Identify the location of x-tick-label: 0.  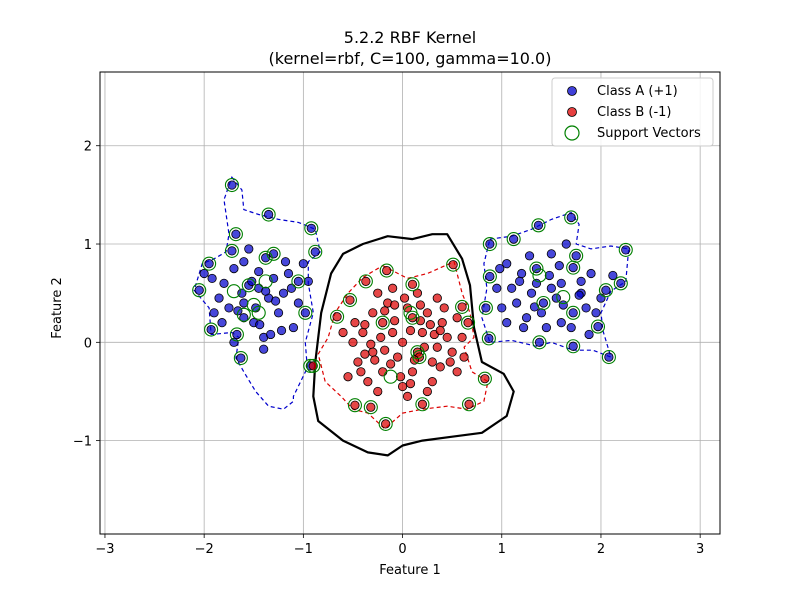
(402, 549).